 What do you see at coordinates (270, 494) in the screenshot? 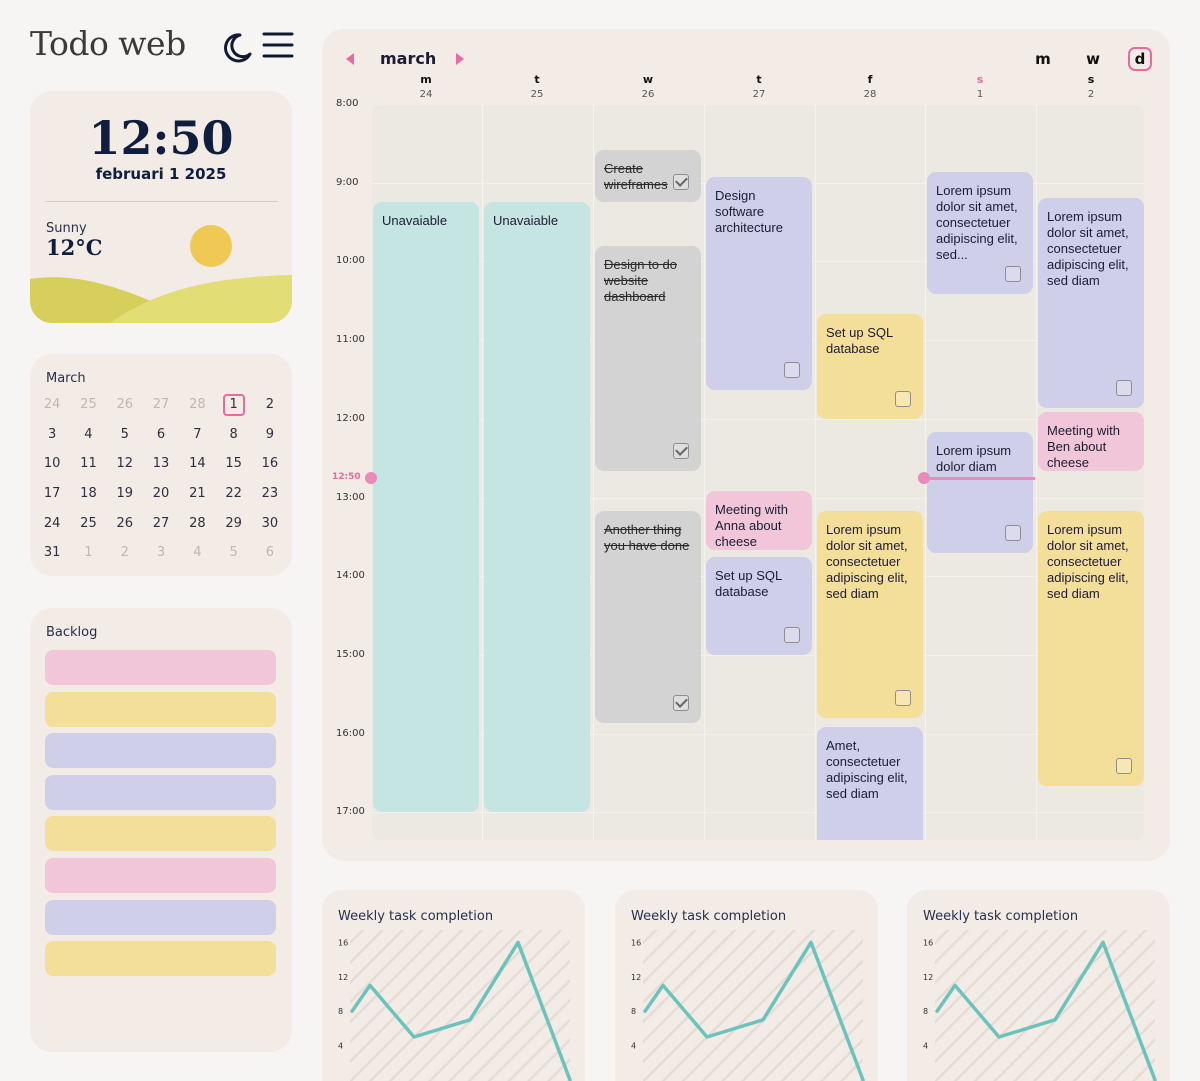
I see `mini-calendar-day: 23` at bounding box center [270, 494].